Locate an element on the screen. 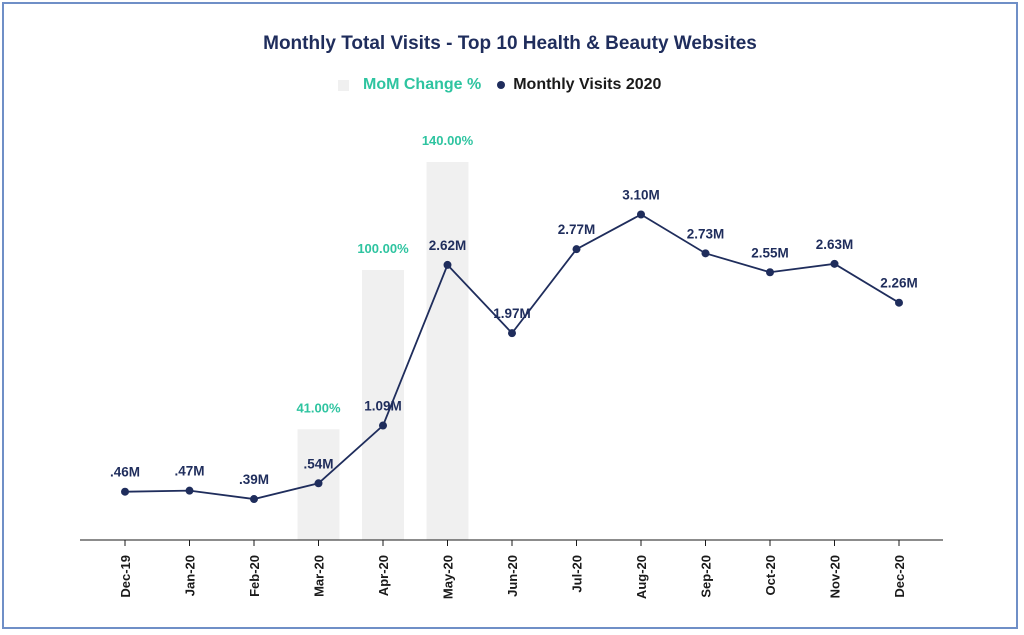 The image size is (1024, 635). legend: MoM Change % Monthly Visits 2020 is located at coordinates (499, 85).